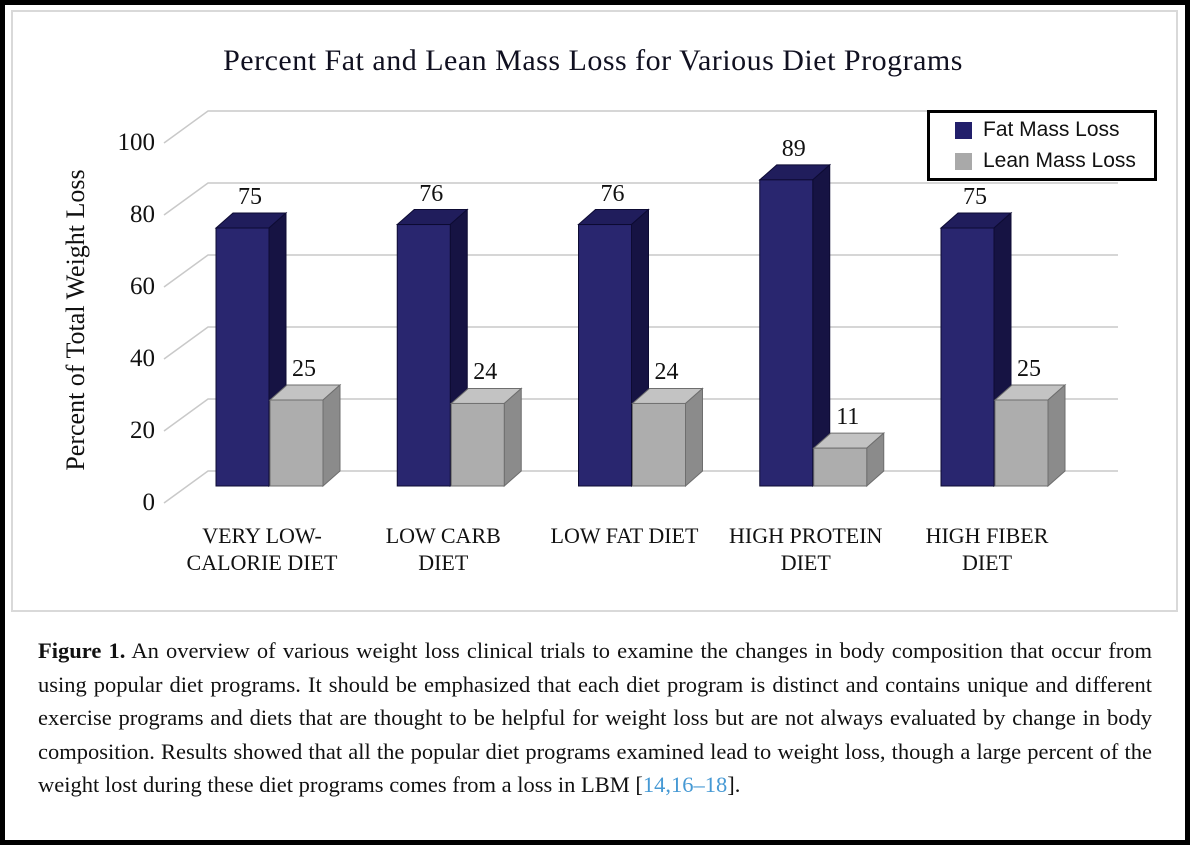 This screenshot has height=845, width=1190. I want to click on y-tick-label-40: 40, so click(142, 358).